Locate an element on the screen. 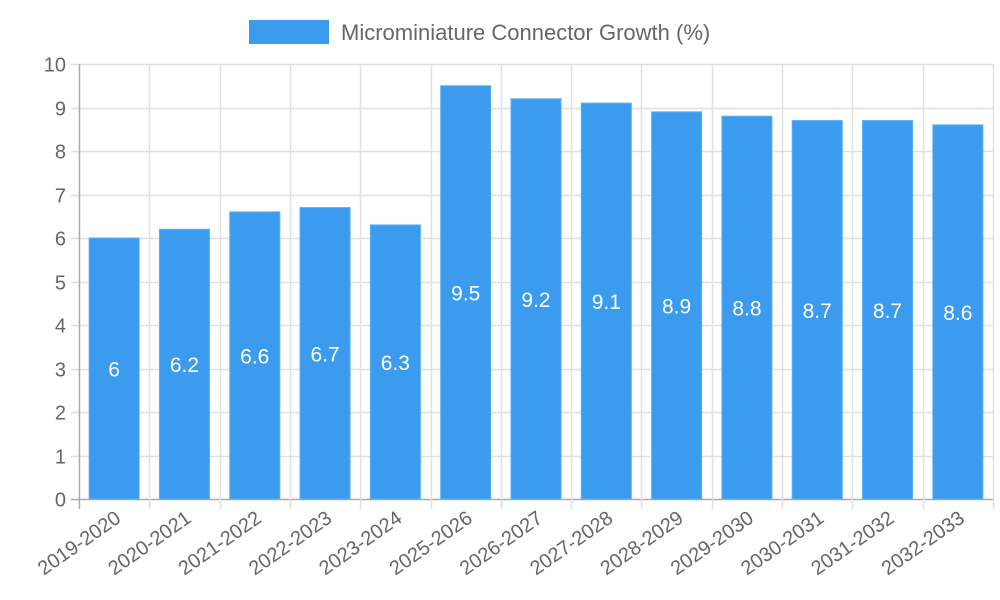  y-tick-label: 7 is located at coordinates (60, 197).